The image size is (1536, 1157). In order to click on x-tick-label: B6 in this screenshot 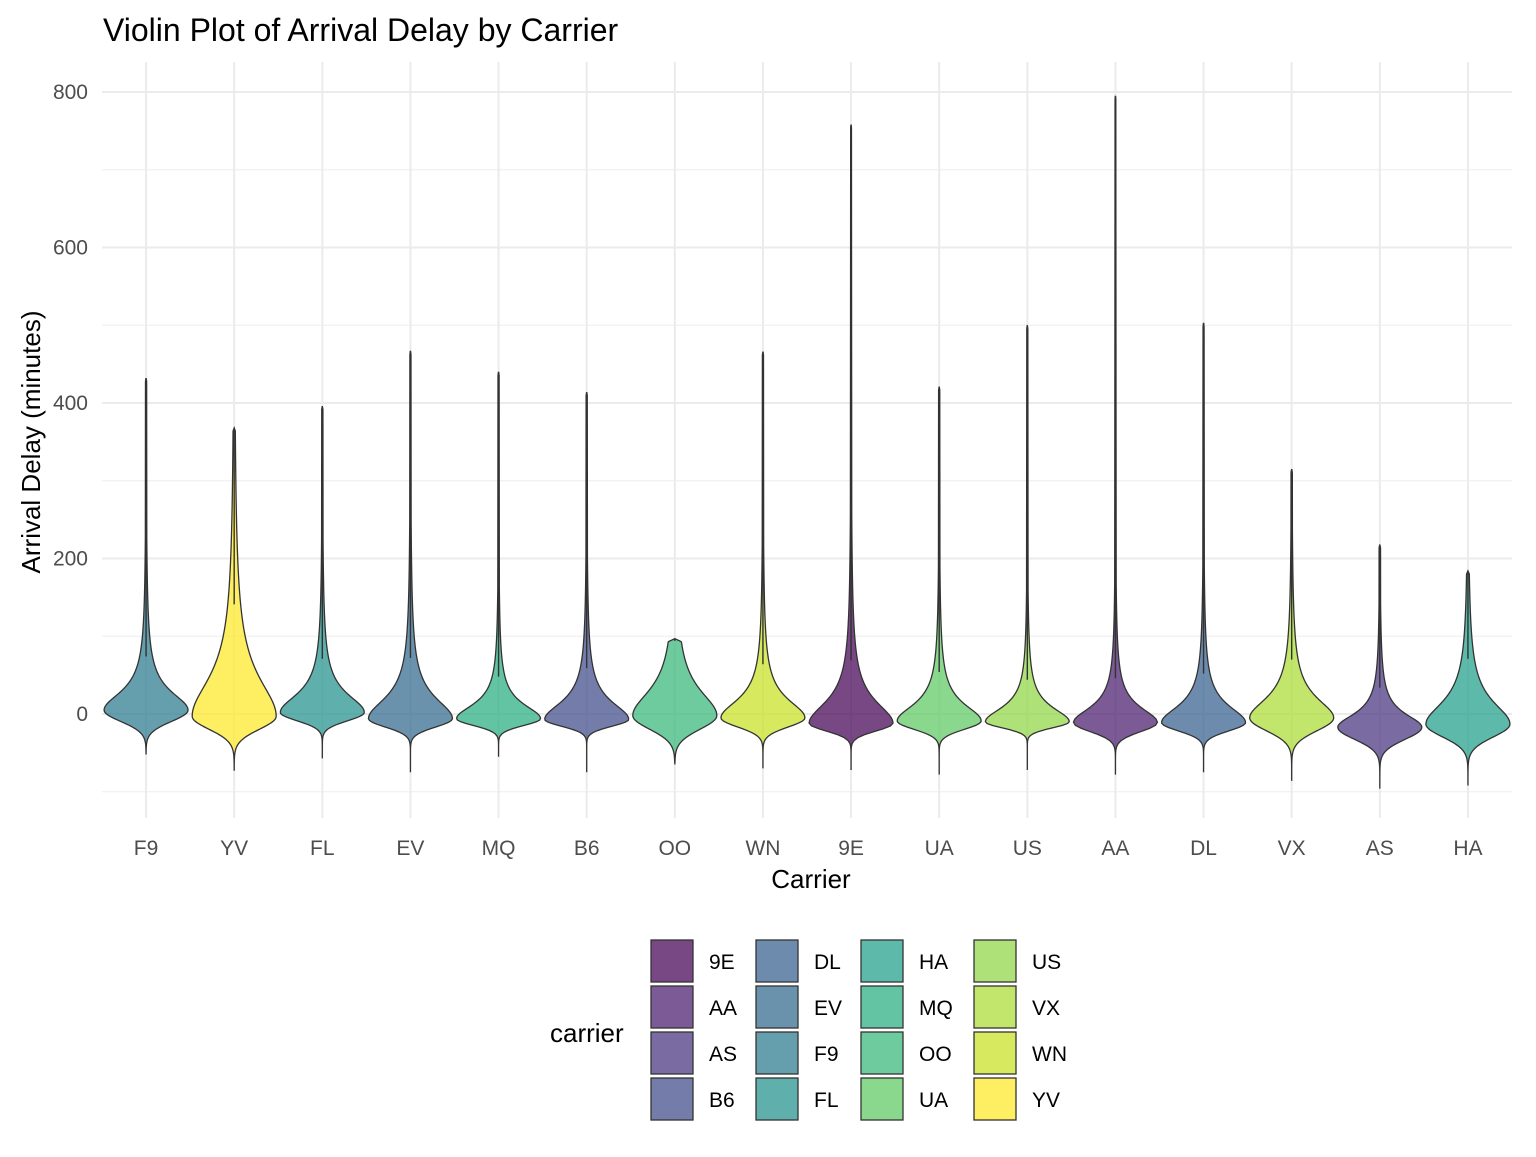, I will do `click(587, 848)`.